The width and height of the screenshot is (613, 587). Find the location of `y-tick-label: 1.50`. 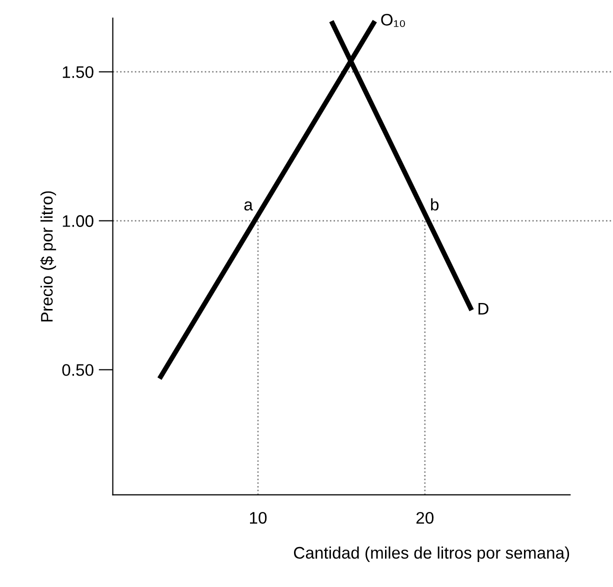

y-tick-label: 1.50 is located at coordinates (78, 72).